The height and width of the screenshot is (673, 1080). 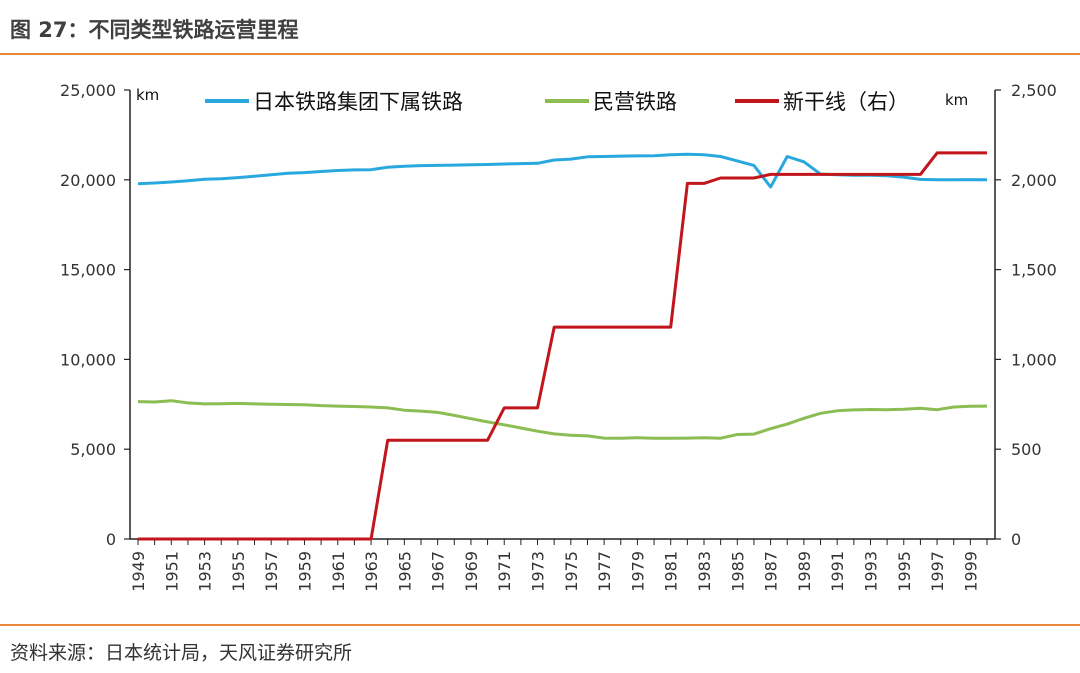 What do you see at coordinates (371, 571) in the screenshot?
I see `x-tick-label: 1963` at bounding box center [371, 571].